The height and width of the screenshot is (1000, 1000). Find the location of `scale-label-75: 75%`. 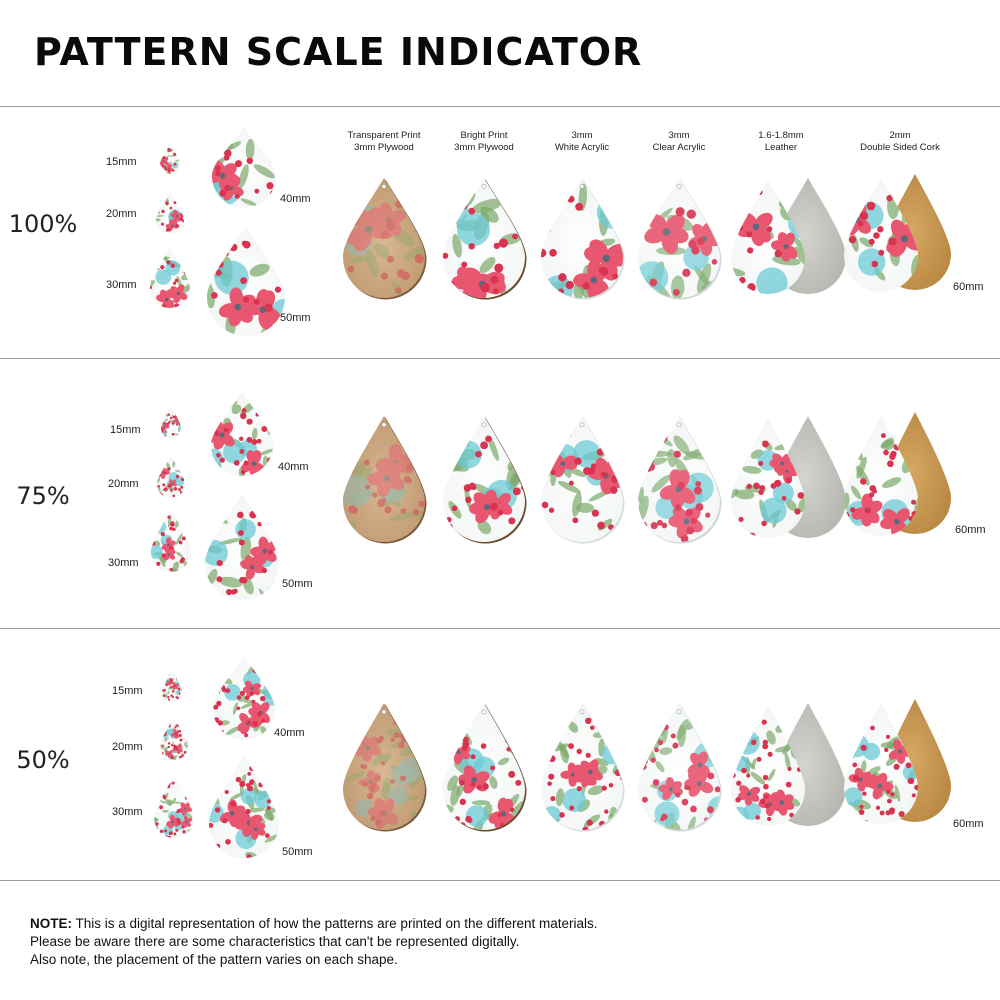

scale-label-75: 75% is located at coordinates (43, 496).